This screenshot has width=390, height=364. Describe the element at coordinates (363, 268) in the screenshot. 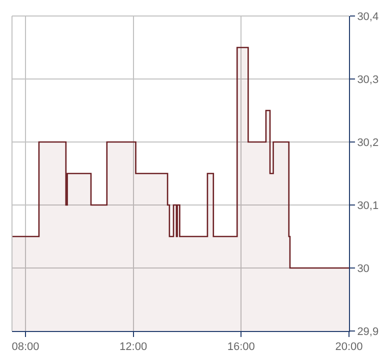

I see `y-tick-label: 30` at that location.